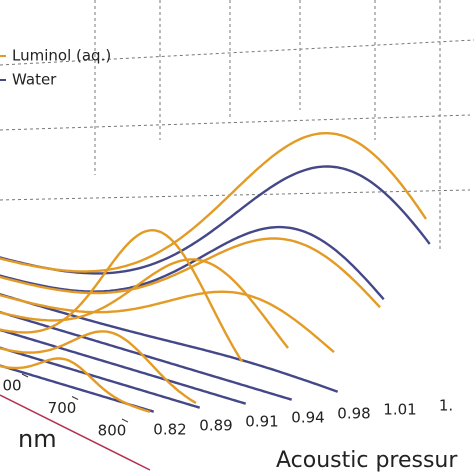  I want to click on category-label: 0.82, so click(169, 430).